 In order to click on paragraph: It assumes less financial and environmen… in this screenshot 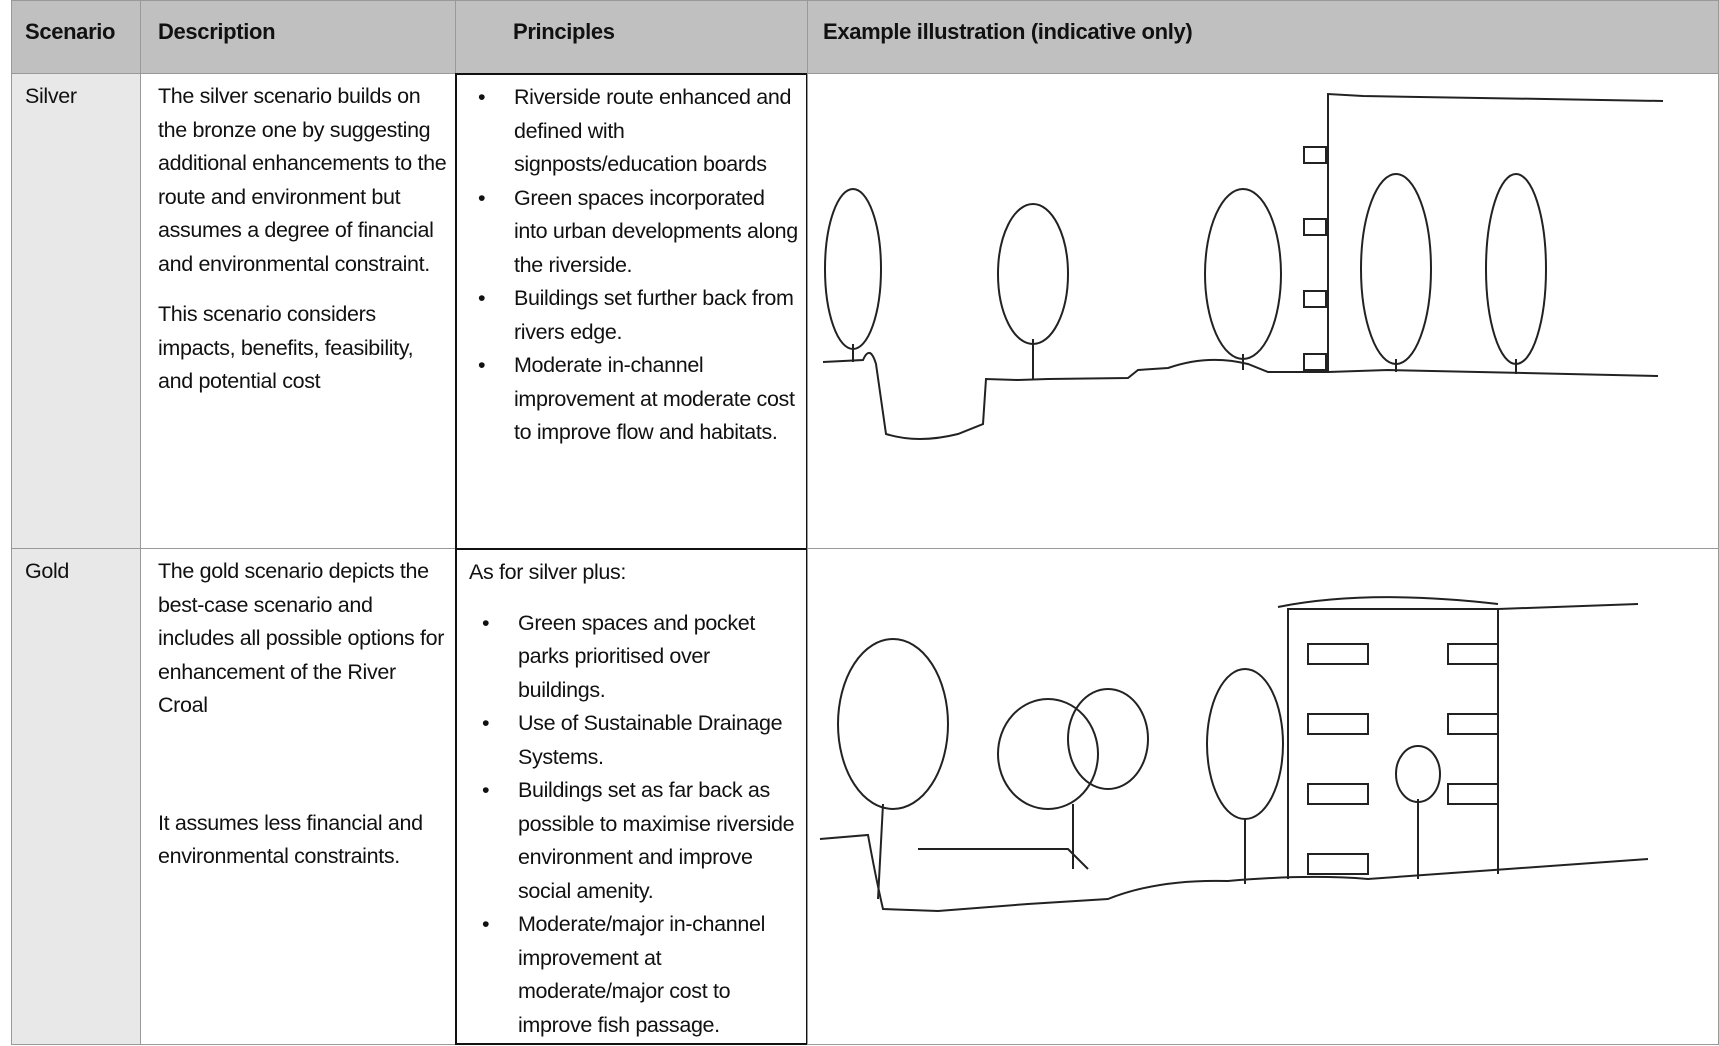, I will do `click(290, 839)`.